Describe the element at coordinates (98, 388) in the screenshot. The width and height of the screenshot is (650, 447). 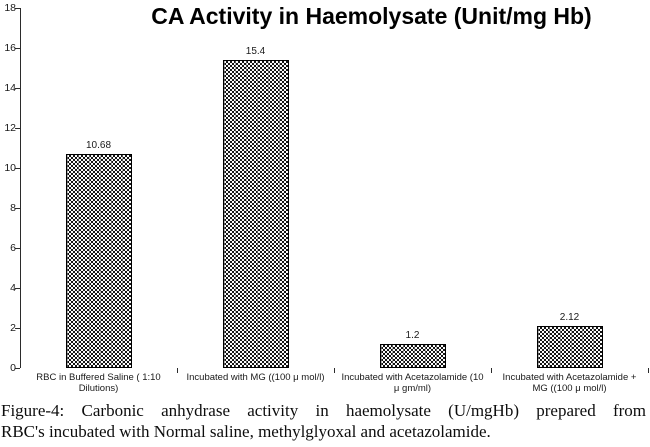
I see `category-label-line: Dilutions)` at that location.